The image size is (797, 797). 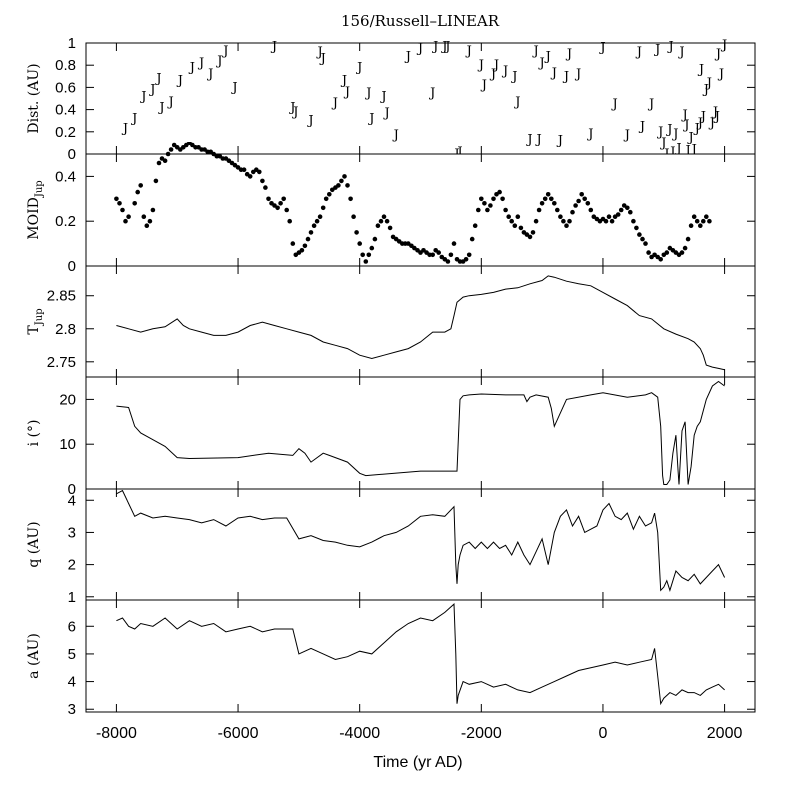 I want to click on encounter-marker-44: J, so click(x=659, y=132).